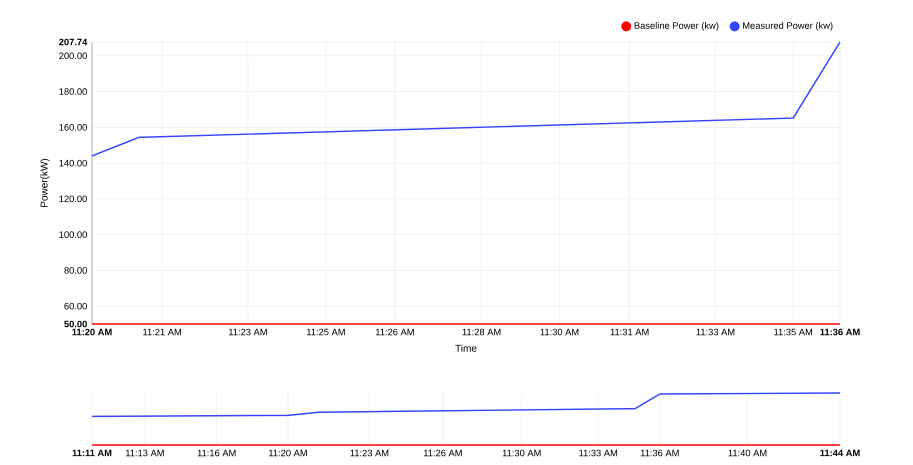 This screenshot has height=465, width=913. What do you see at coordinates (73, 163) in the screenshot?
I see `y-tick-label: 140.00` at bounding box center [73, 163].